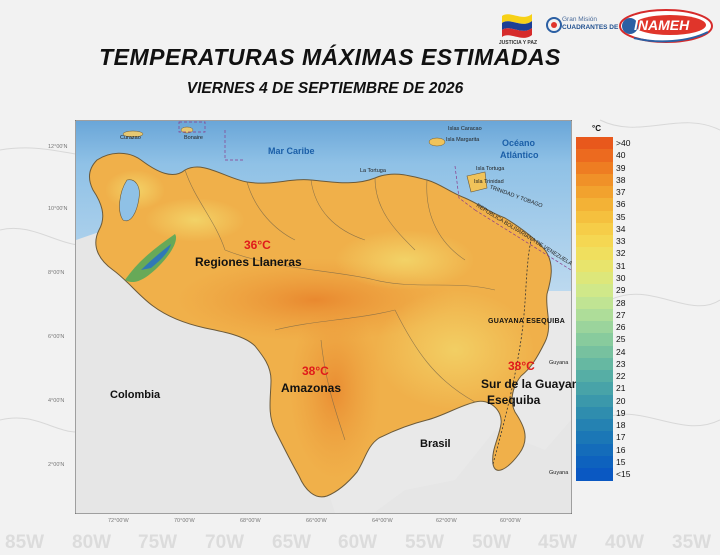 The width and height of the screenshot is (720, 555). I want to click on legend-row: 30, so click(600, 278).